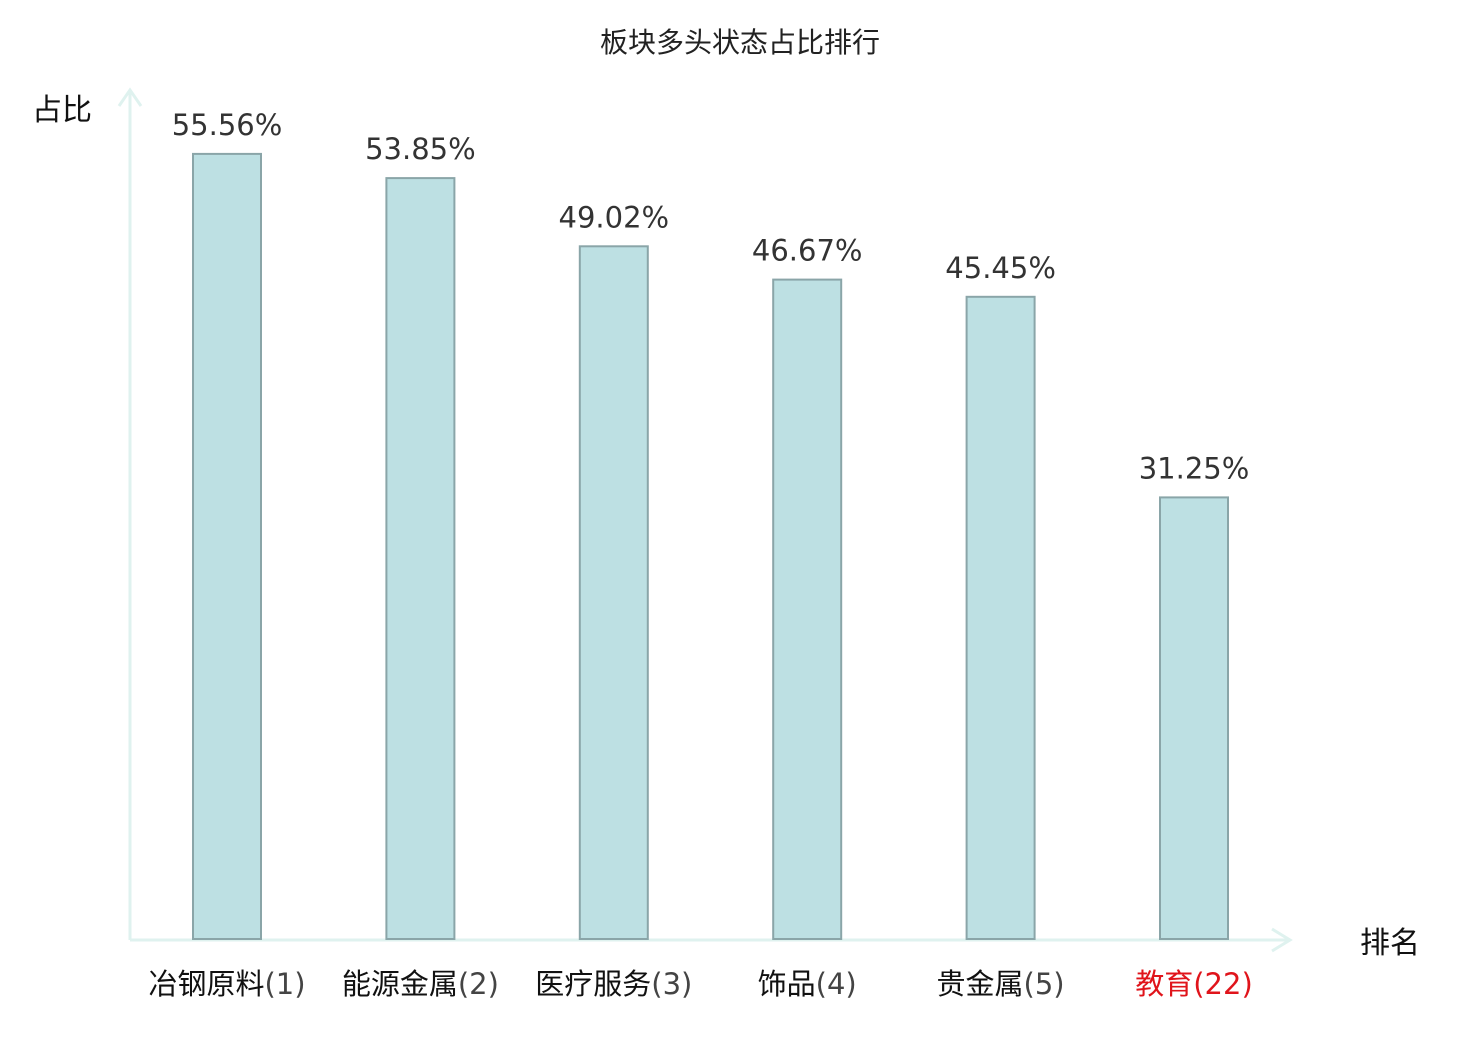 The width and height of the screenshot is (1480, 1040). Describe the element at coordinates (1194, 468) in the screenshot. I see `value-label-6: 31.25%` at that location.